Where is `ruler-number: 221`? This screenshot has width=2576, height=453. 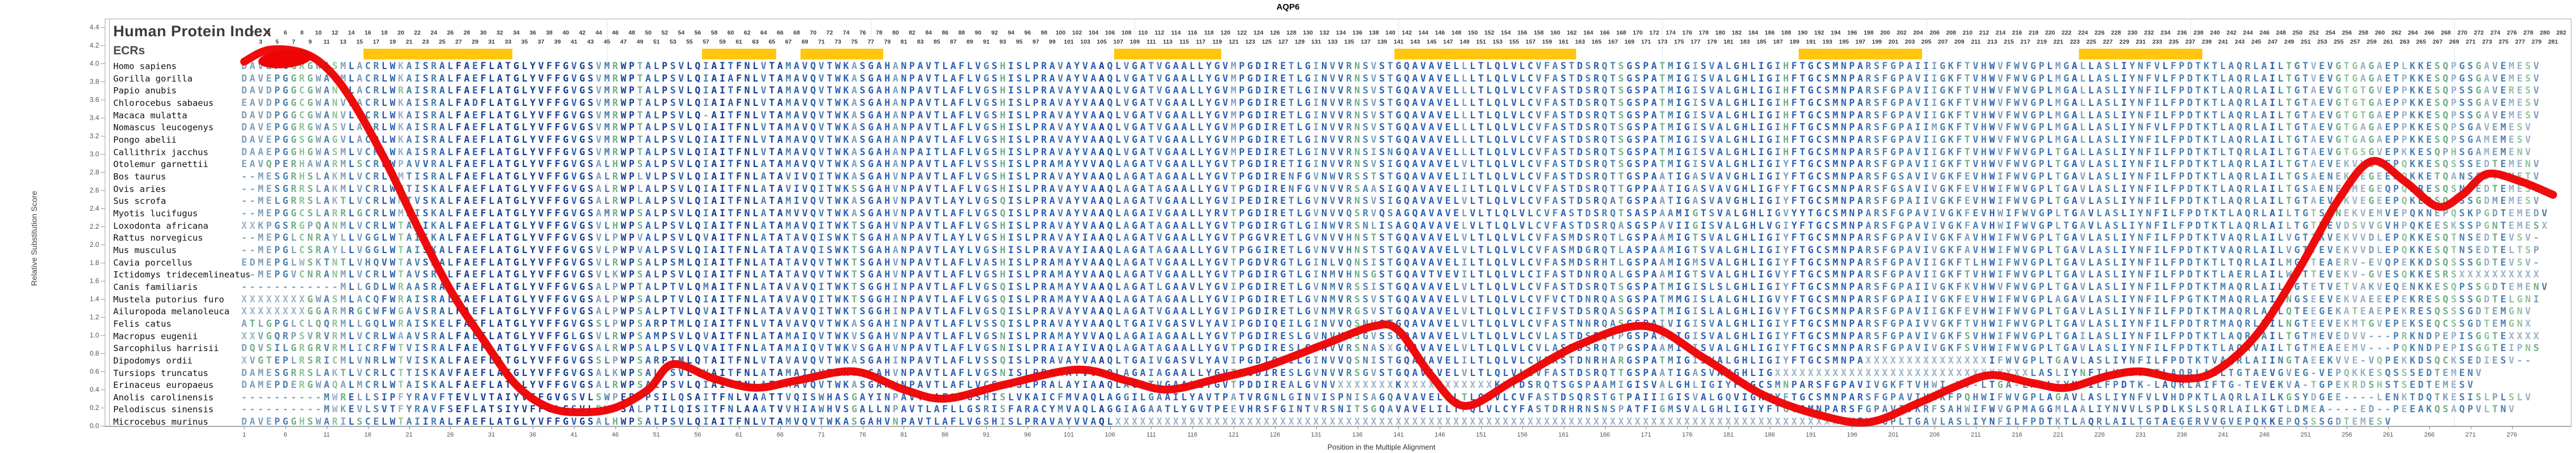 ruler-number: 221 is located at coordinates (2058, 42).